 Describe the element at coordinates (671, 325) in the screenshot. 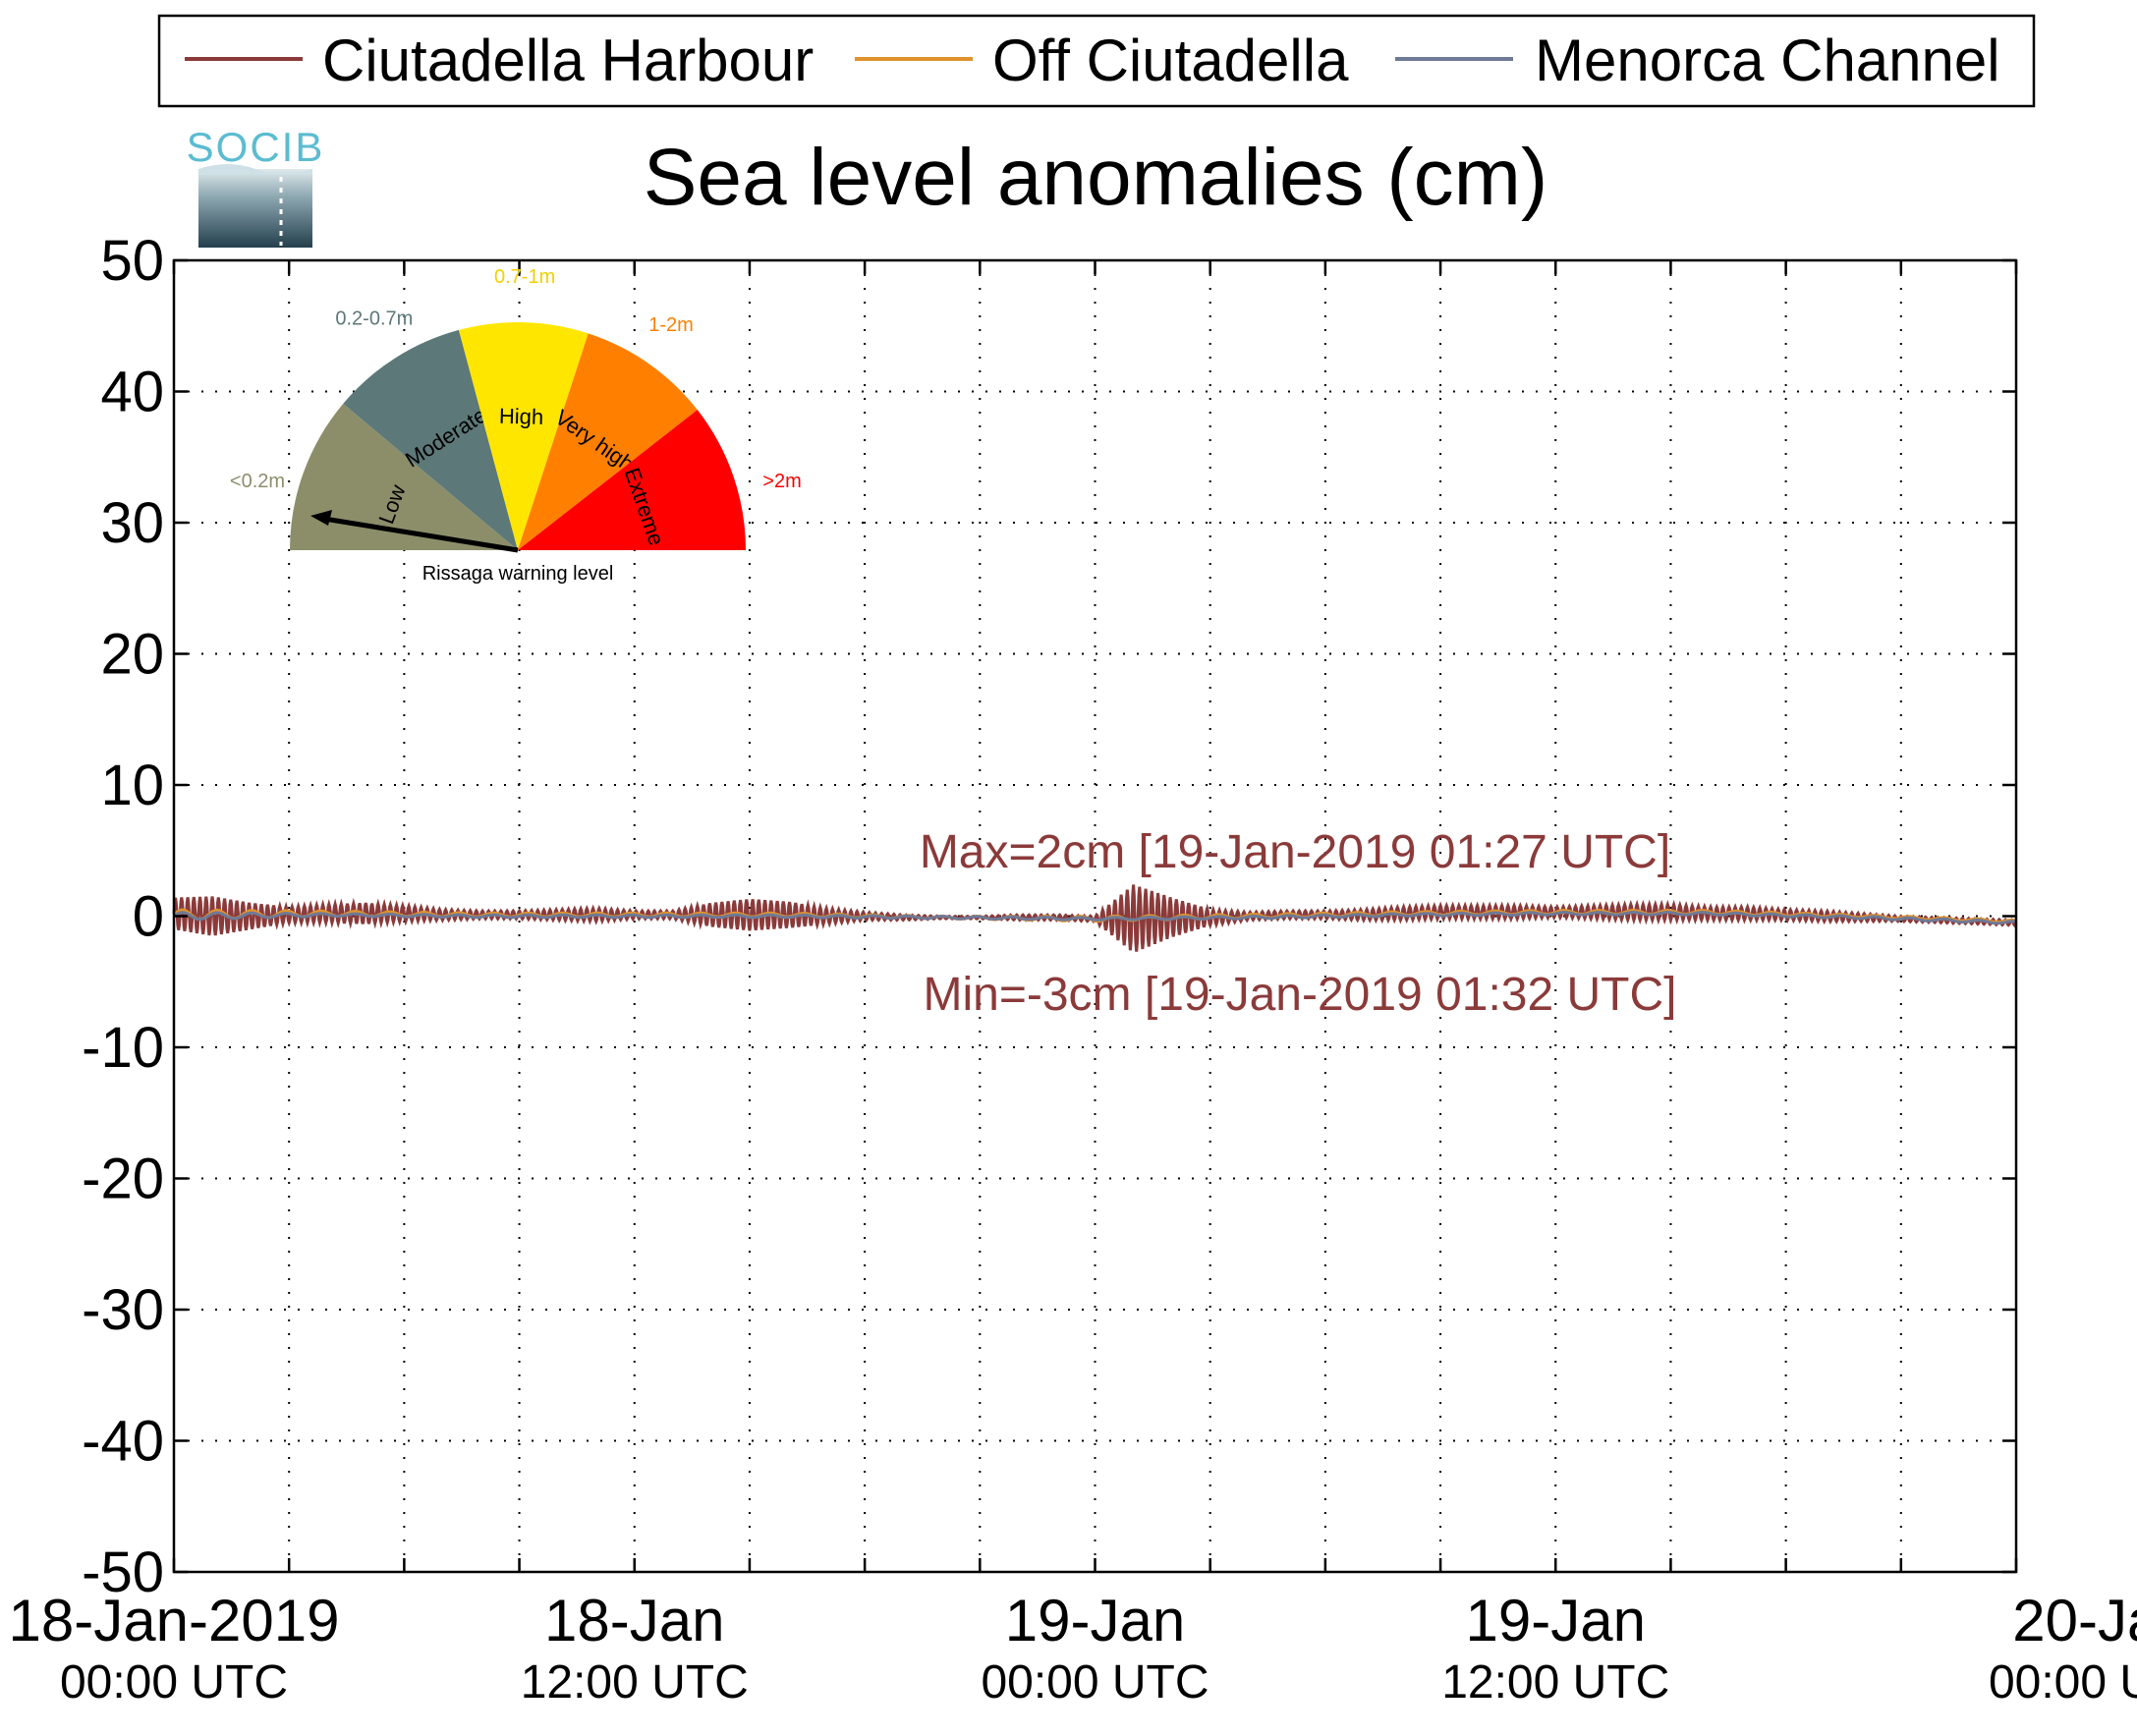

I see `gauge-range-label-very-high: 1-2m` at that location.